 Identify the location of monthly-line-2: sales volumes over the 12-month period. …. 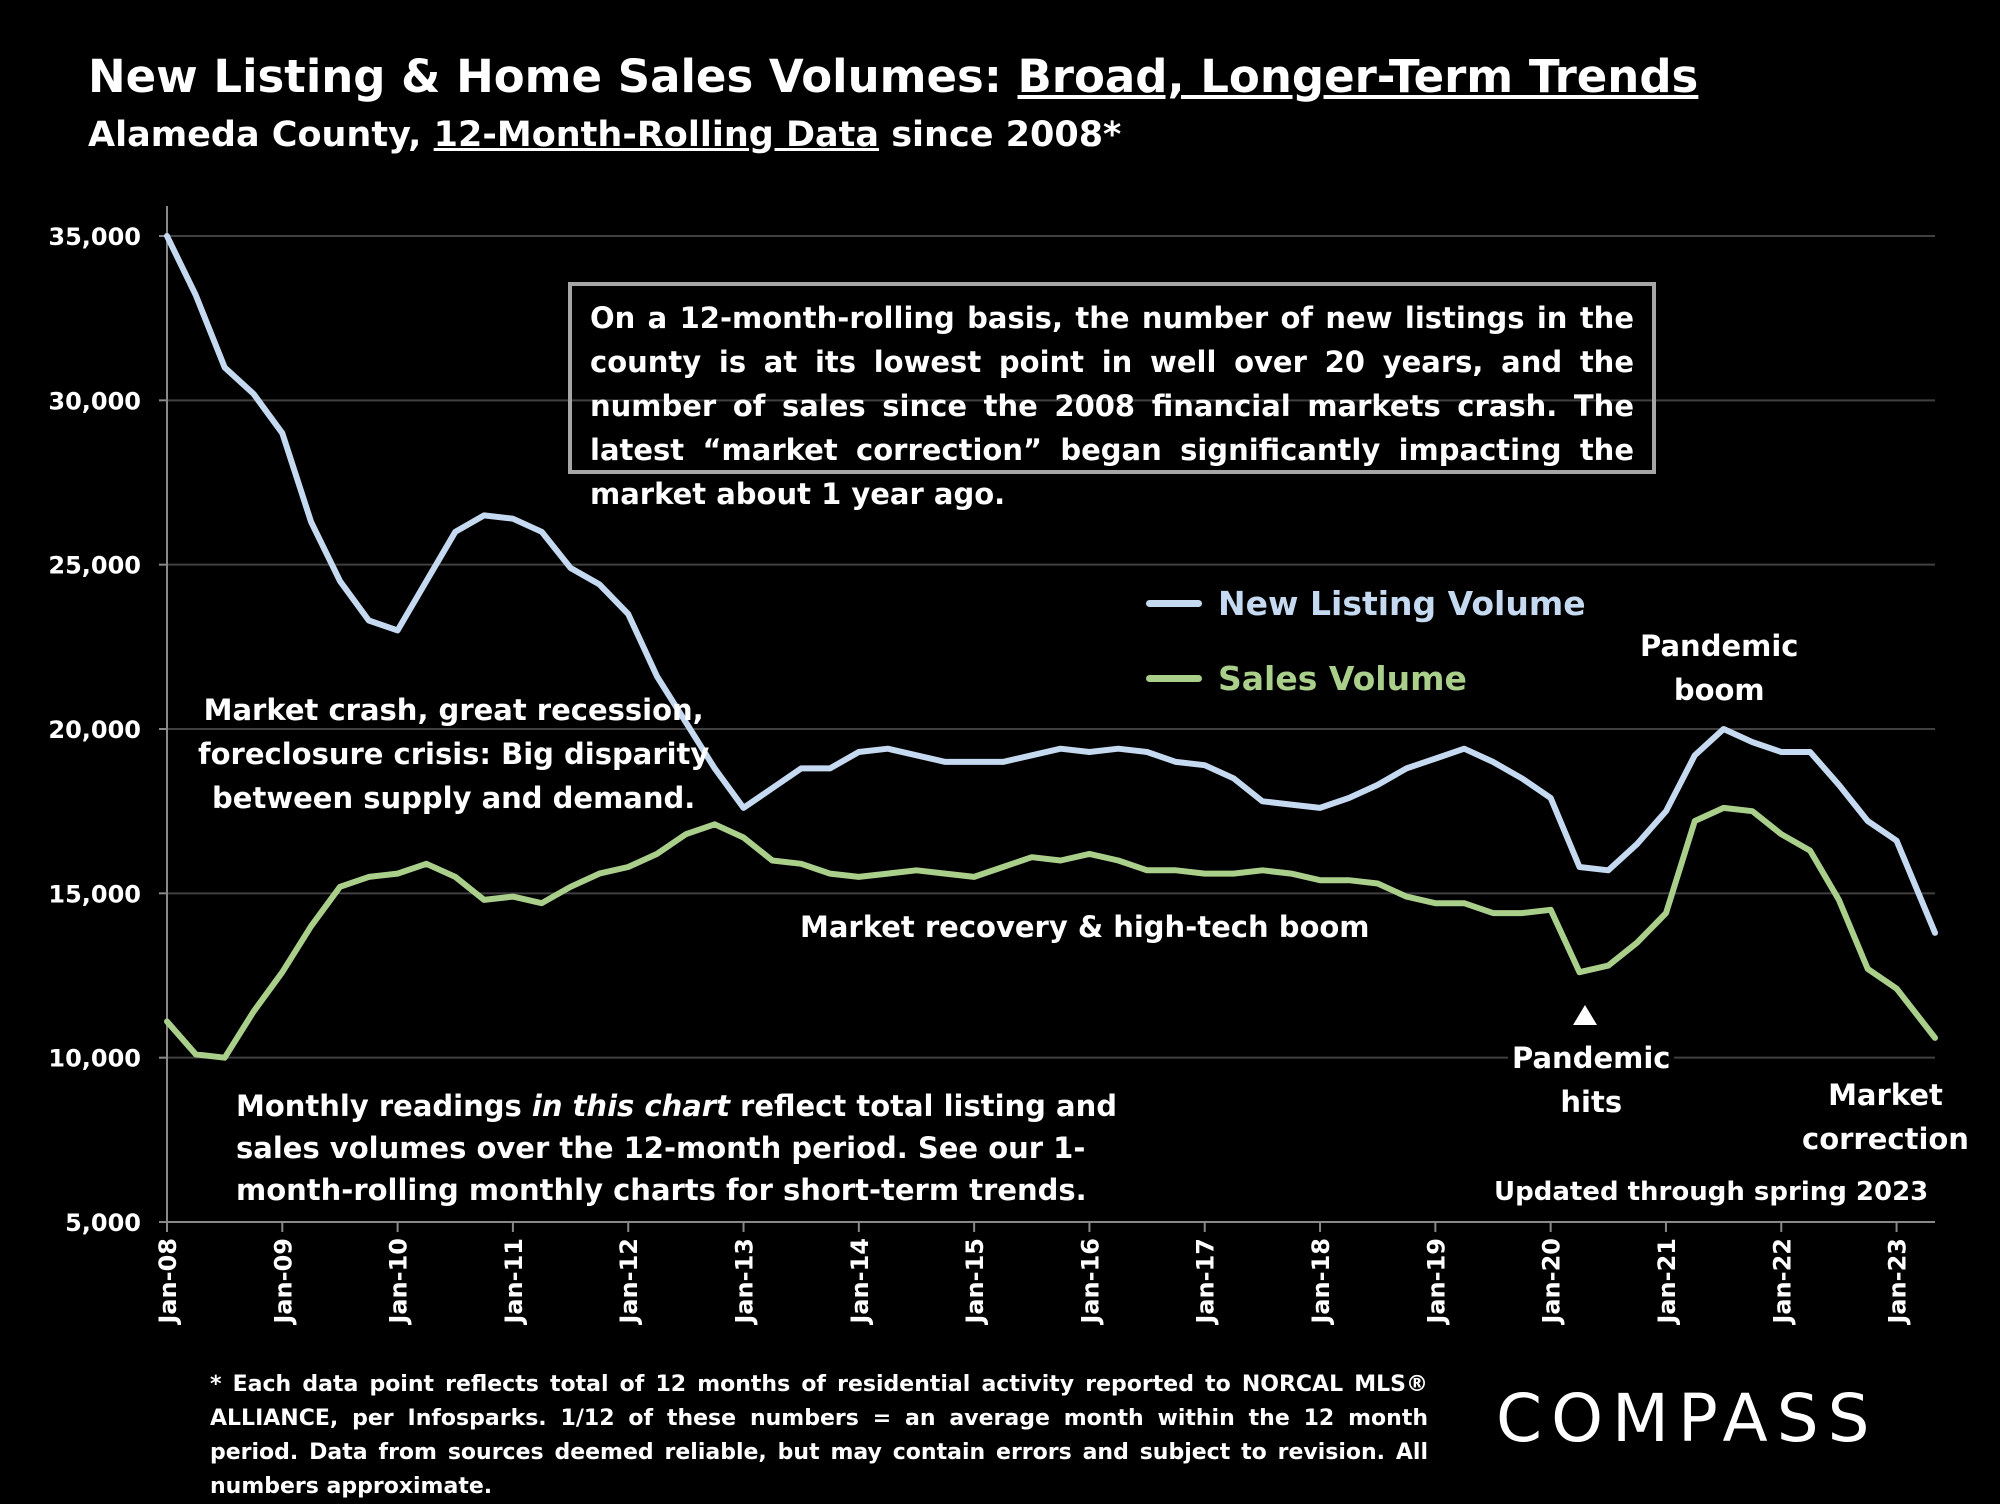
(661, 1148).